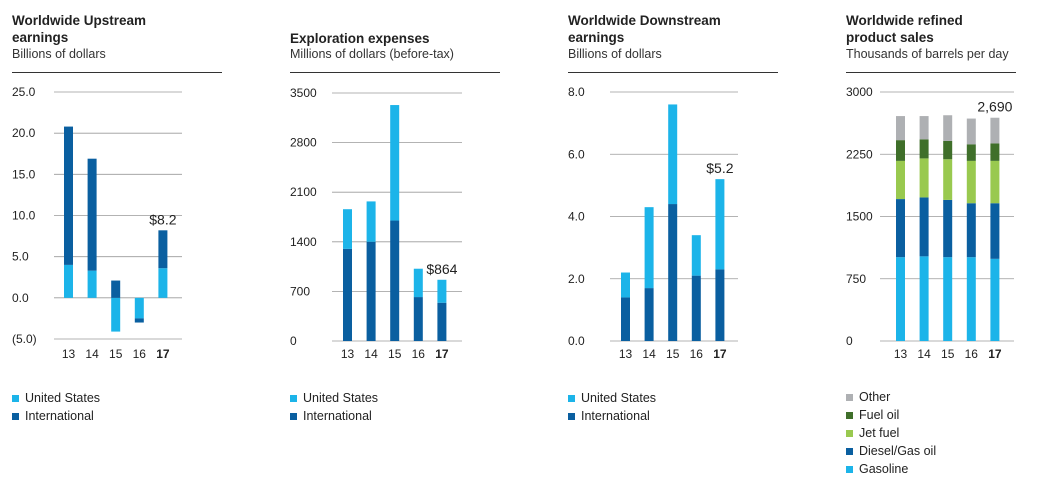  What do you see at coordinates (576, 92) in the screenshot?
I see `y-tick-label: 8.0` at bounding box center [576, 92].